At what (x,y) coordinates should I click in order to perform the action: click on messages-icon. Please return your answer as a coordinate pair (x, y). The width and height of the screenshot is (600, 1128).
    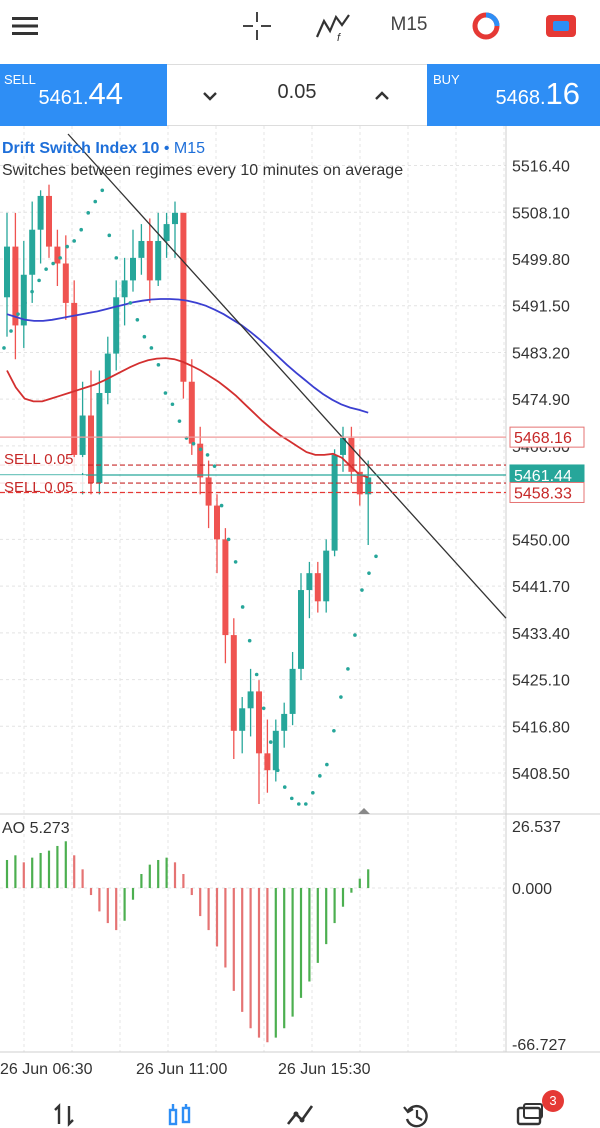
    Looking at the image, I should click on (530, 1115).